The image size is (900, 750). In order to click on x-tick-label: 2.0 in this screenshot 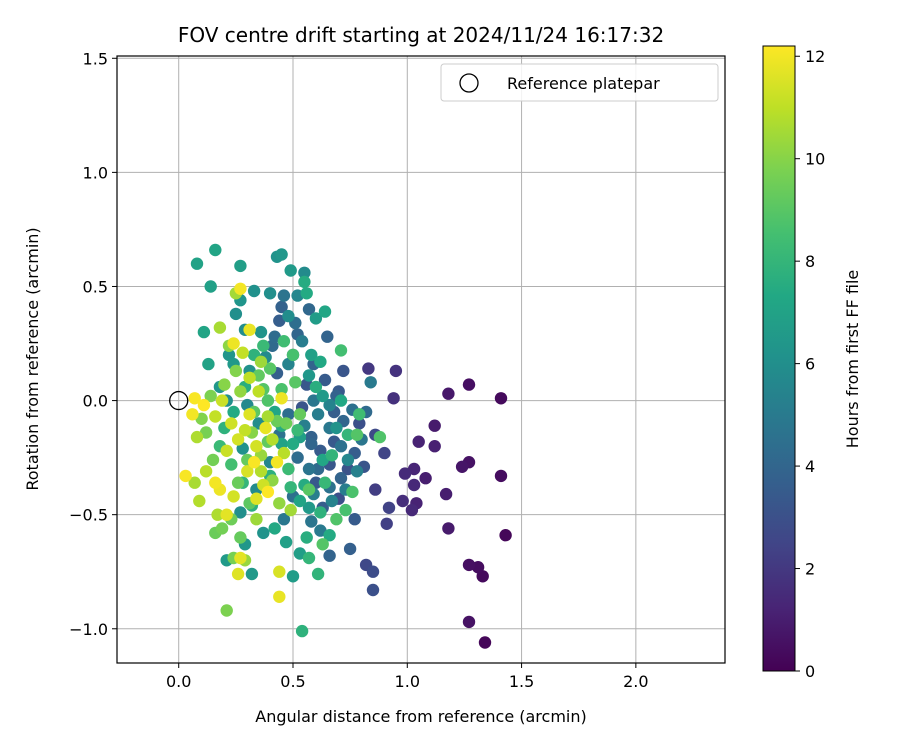, I will do `click(635, 681)`.